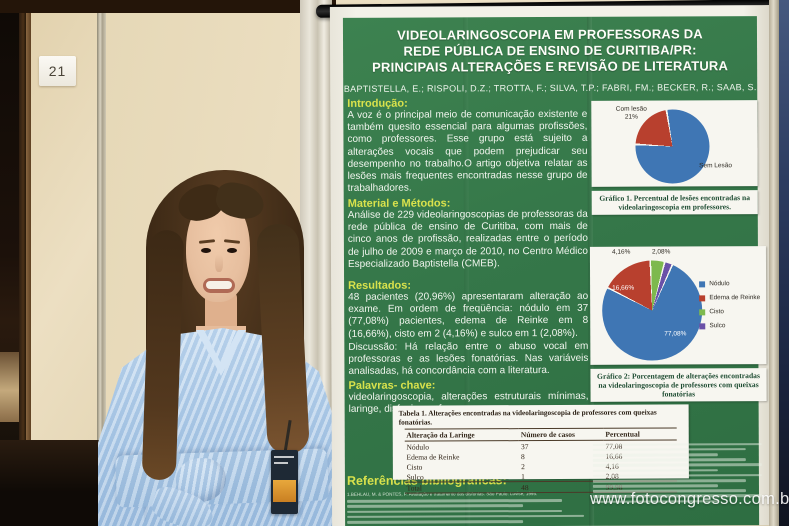 This screenshot has width=789, height=526. I want to click on legend-item: Edema de Reinke, so click(729, 297).